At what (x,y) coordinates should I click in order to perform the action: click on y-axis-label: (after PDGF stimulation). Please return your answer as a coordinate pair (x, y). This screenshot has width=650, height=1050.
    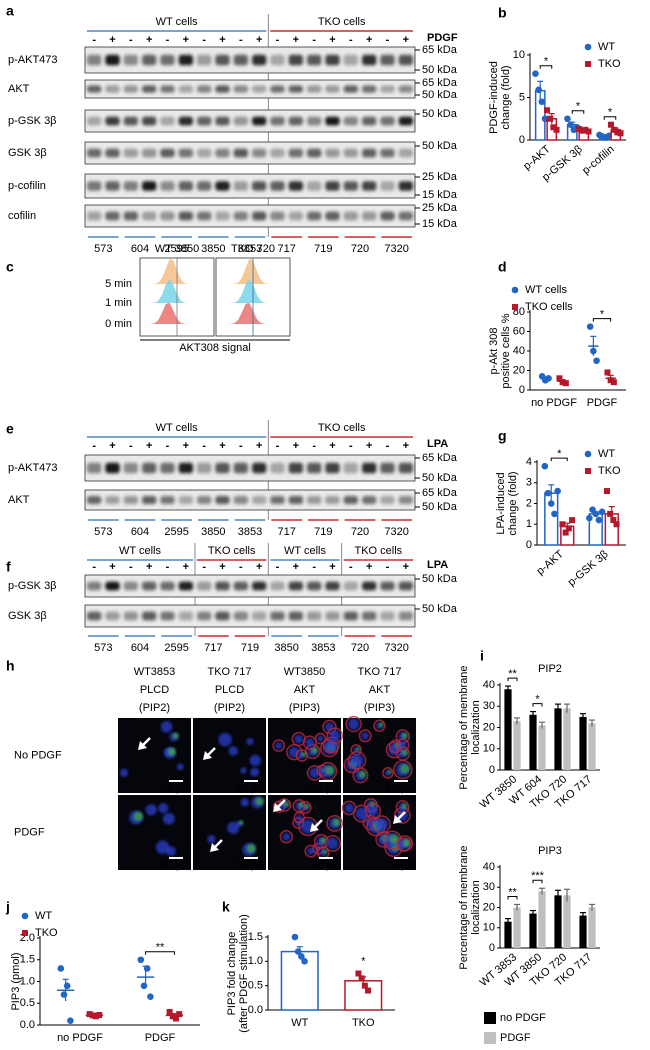
    Looking at the image, I should click on (244, 973).